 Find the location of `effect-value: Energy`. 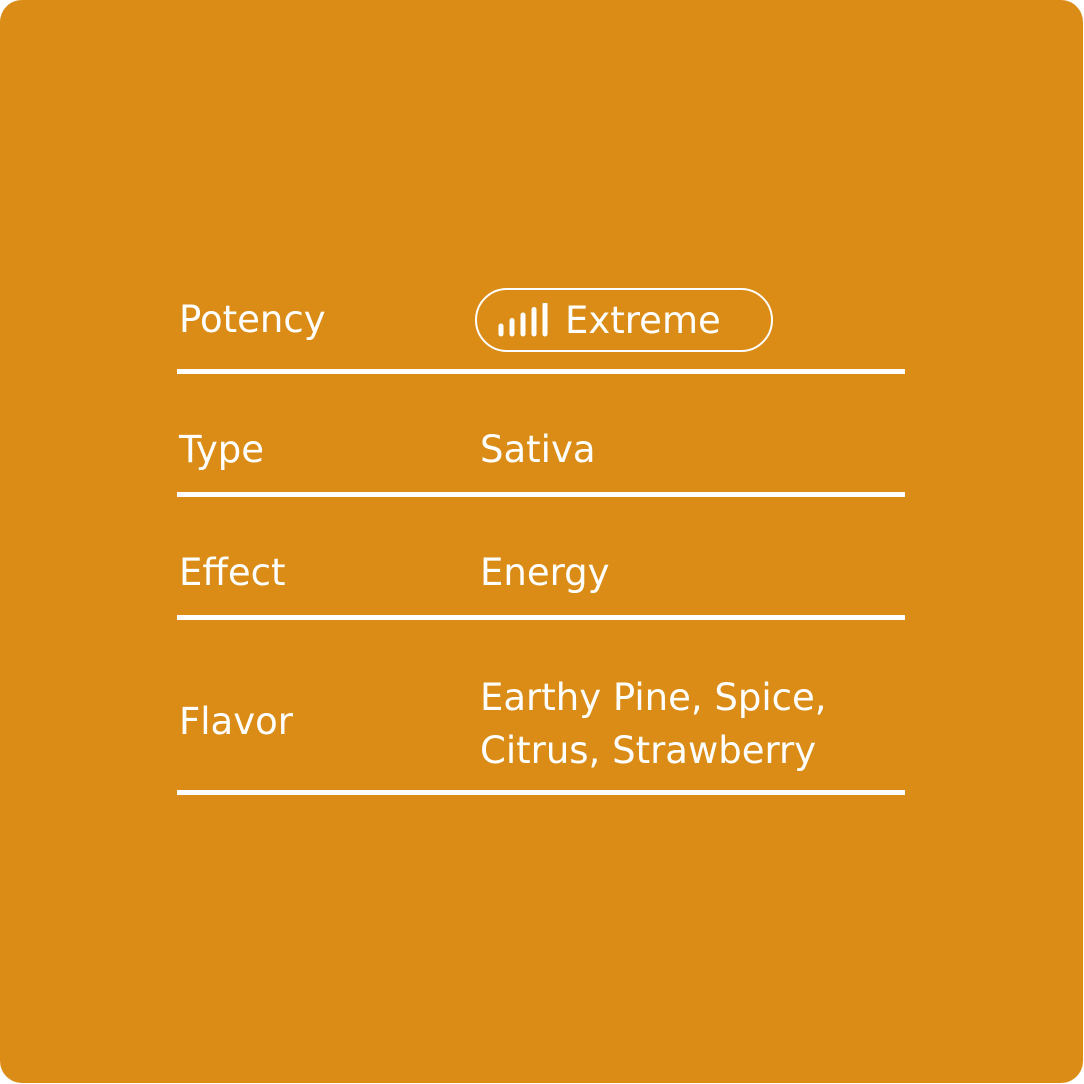

effect-value: Energy is located at coordinates (545, 572).